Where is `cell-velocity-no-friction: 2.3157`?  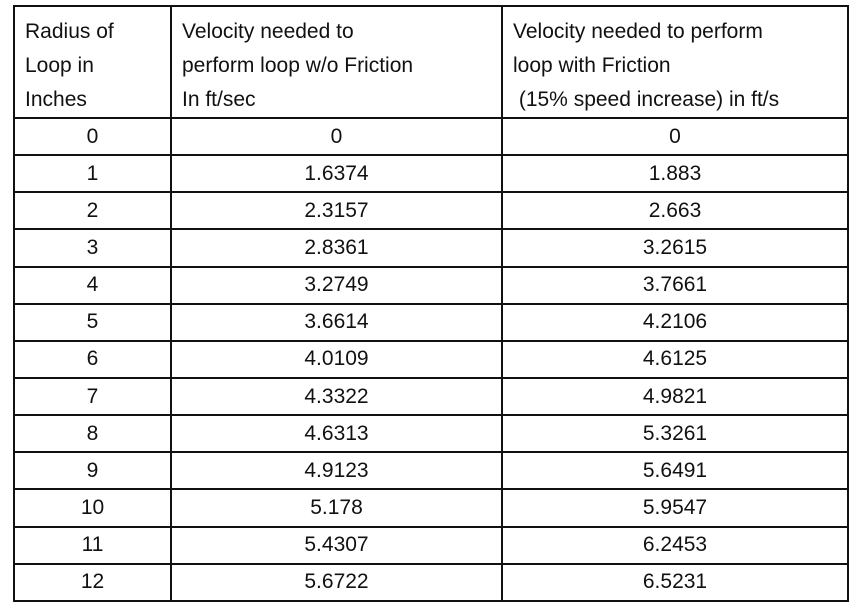
cell-velocity-no-friction: 2.3157 is located at coordinates (336, 211).